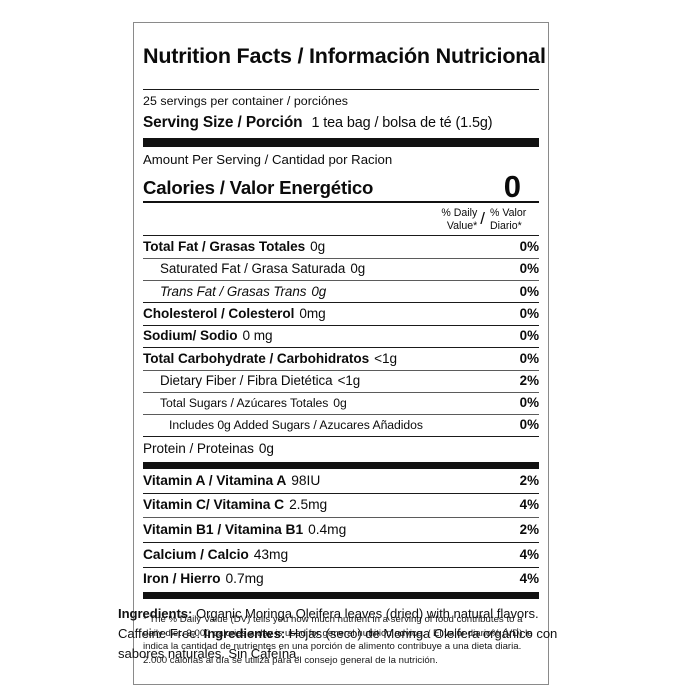  I want to click on table-row: Vitamin A / Vitamina A 98IU 2%, so click(341, 481).